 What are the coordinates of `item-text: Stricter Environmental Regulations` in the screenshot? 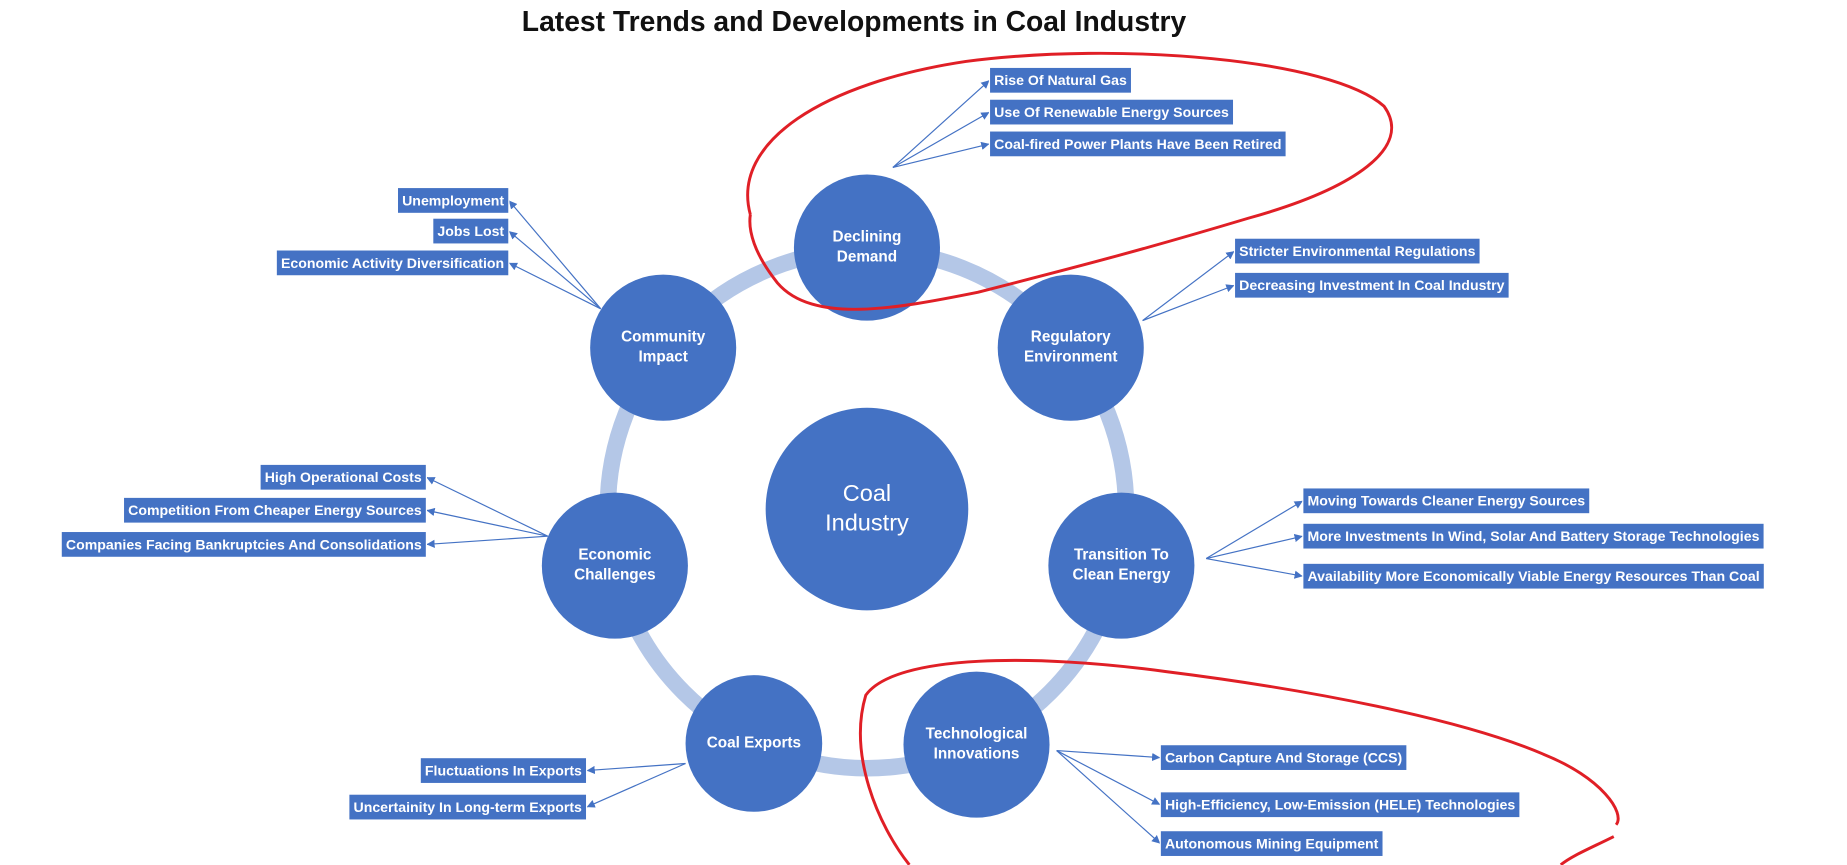 It's located at (1357, 251).